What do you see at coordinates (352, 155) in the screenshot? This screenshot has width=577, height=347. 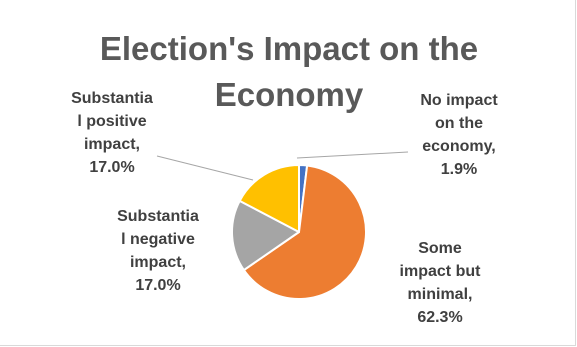 I see `leader-line-no-impact` at bounding box center [352, 155].